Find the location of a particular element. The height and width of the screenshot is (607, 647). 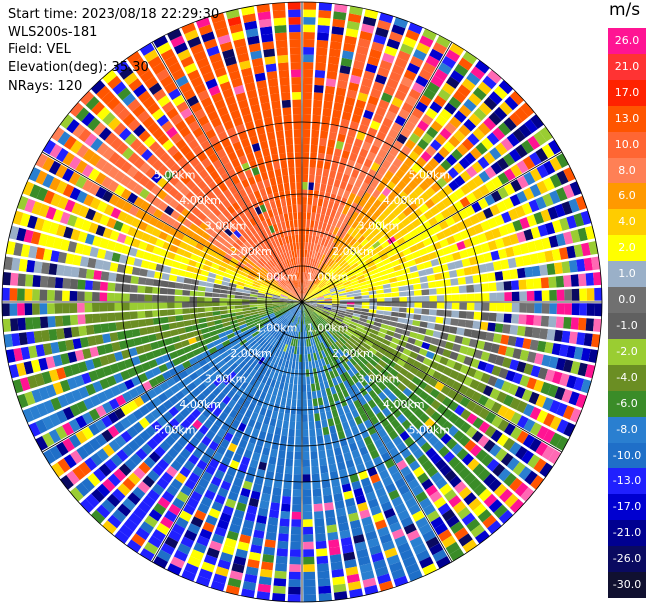

ring-label: 4.00km is located at coordinates (404, 404).